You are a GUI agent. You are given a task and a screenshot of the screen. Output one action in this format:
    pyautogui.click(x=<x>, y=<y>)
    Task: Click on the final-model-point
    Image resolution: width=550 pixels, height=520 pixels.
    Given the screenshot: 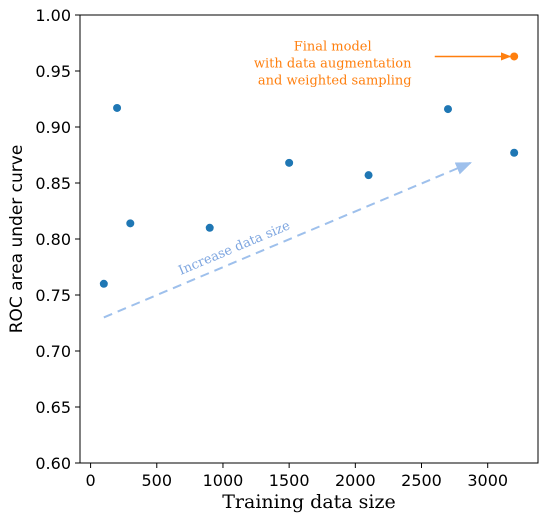 What is the action you would take?
    pyautogui.click(x=514, y=56)
    